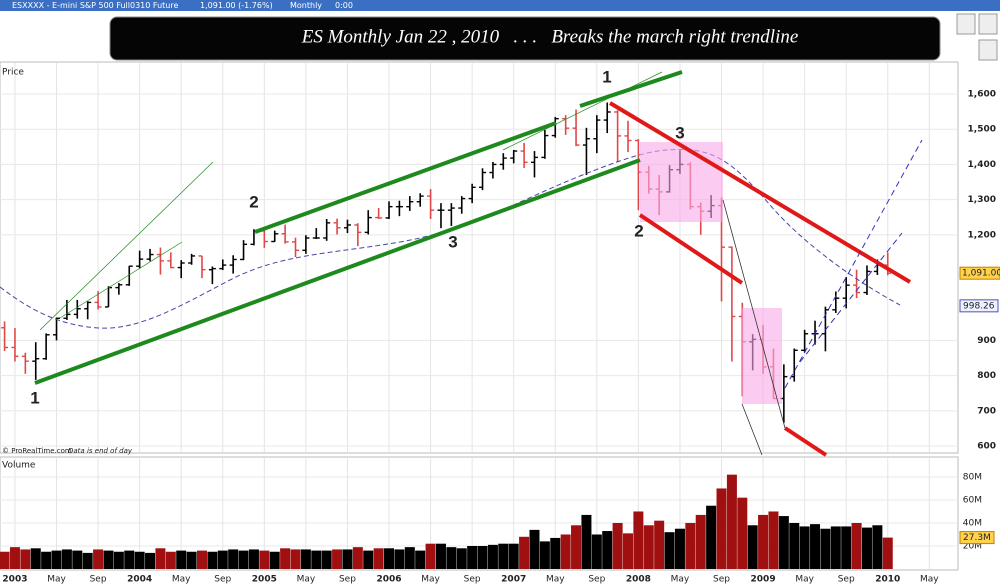  What do you see at coordinates (638, 580) in the screenshot?
I see `x-tick-label: 2008` at bounding box center [638, 580].